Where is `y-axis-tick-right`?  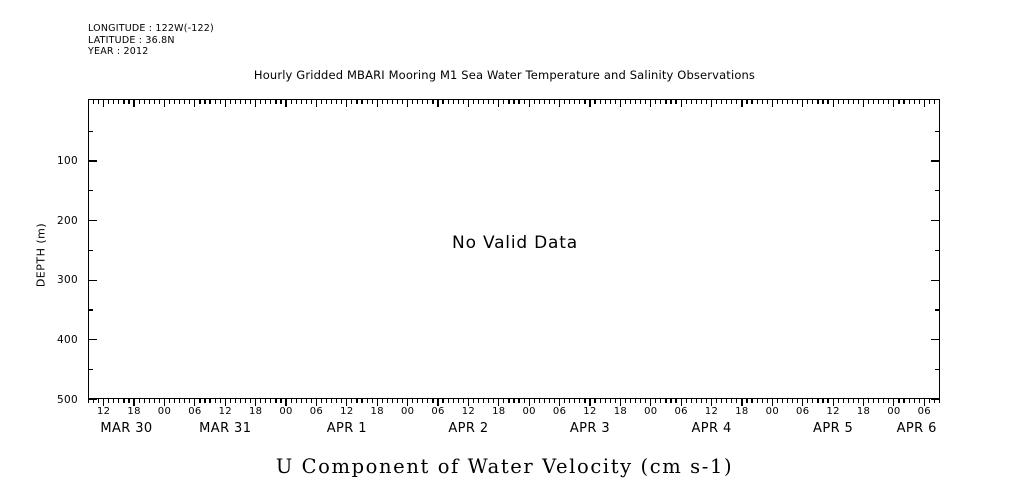 y-axis-tick-right is located at coordinates (935, 399).